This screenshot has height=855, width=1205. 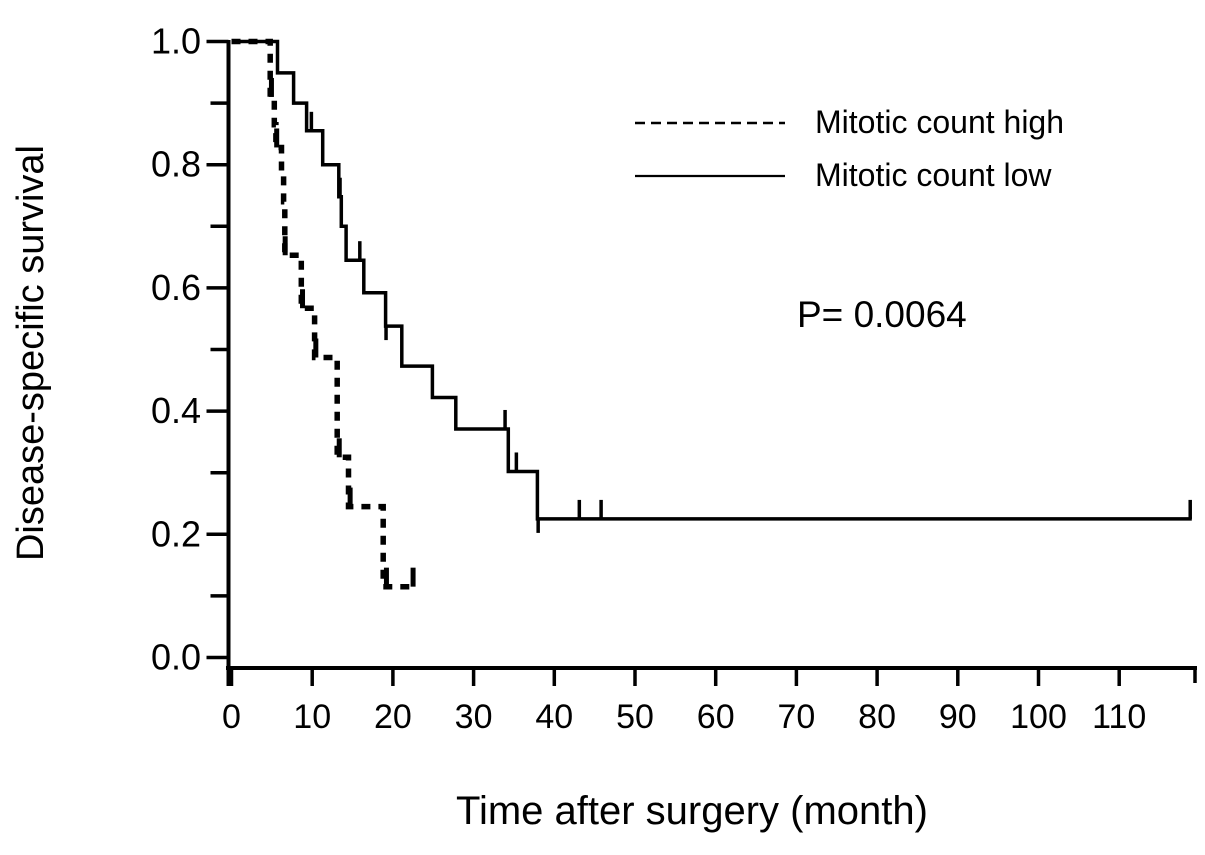 What do you see at coordinates (324, 314) in the screenshot?
I see `survival-curve-high-dashed` at bounding box center [324, 314].